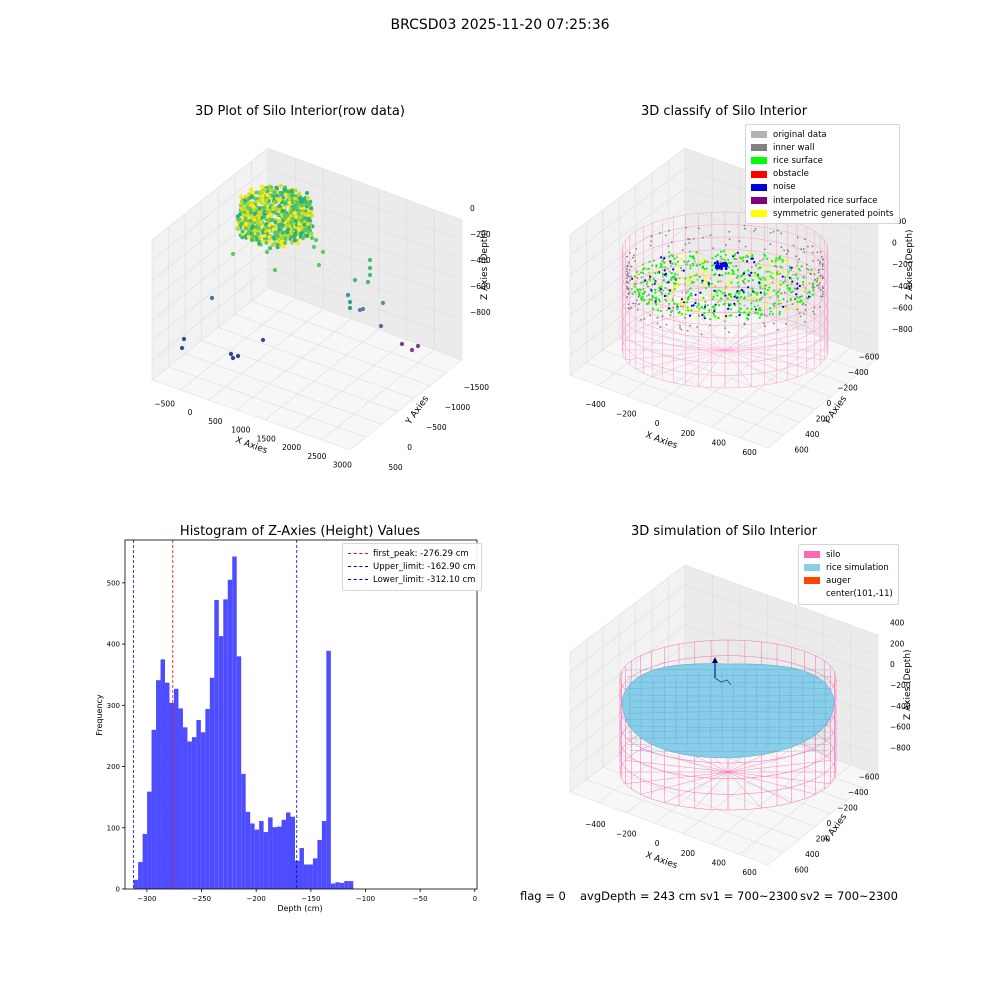 The width and height of the screenshot is (1000, 1000). Describe the element at coordinates (759, 201) in the screenshot. I see `legend-swatch` at that location.